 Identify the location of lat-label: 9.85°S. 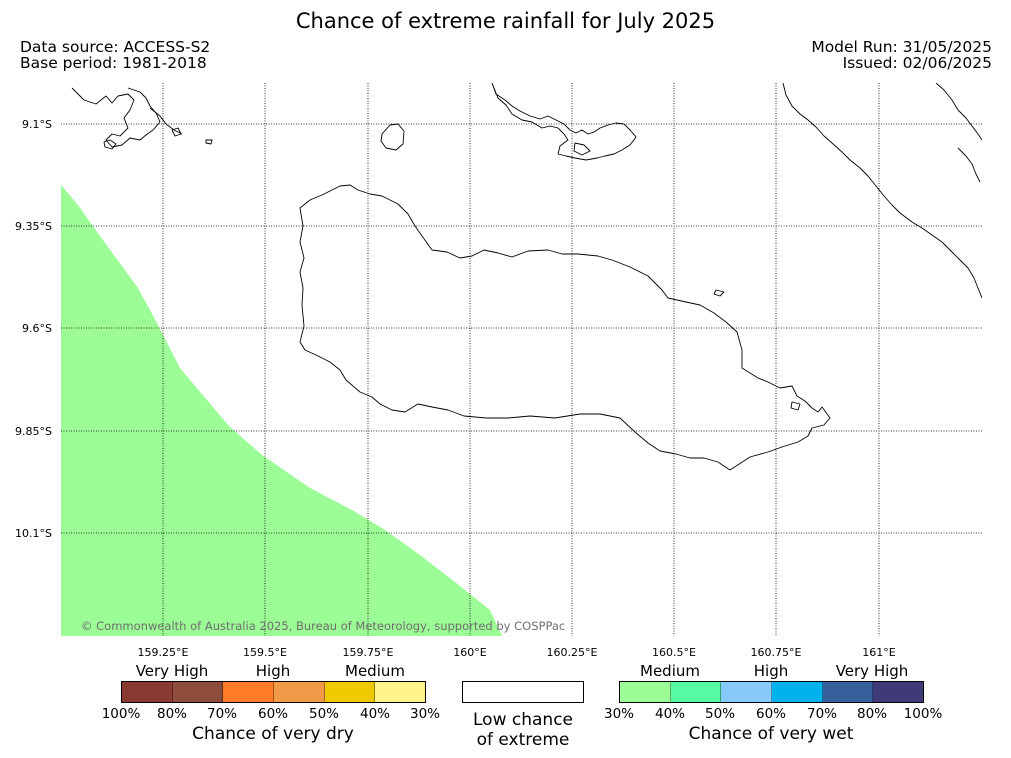
(33, 431).